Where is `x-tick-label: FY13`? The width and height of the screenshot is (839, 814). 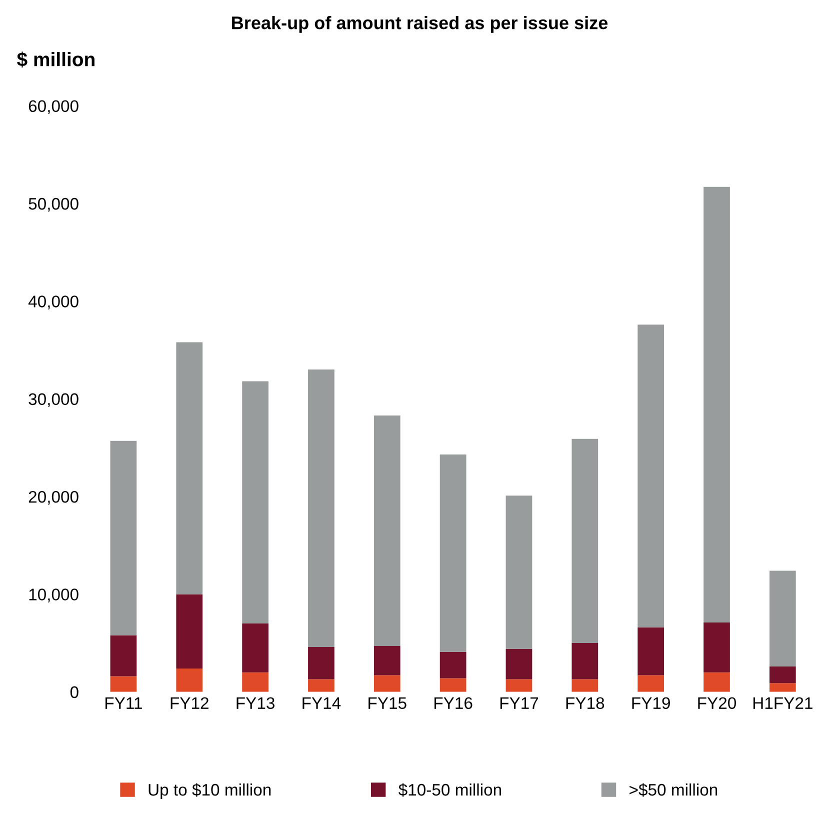 x-tick-label: FY13 is located at coordinates (255, 703).